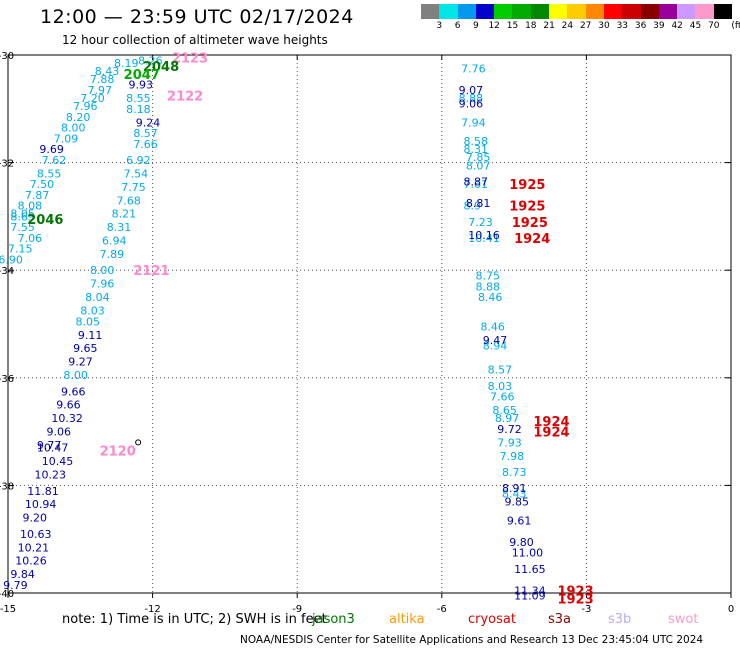 This screenshot has height=650, width=740. Describe the element at coordinates (197, 17) in the screenshot. I see `page-title: 12:00 — 23:59 UTC 02/17/2024` at that location.